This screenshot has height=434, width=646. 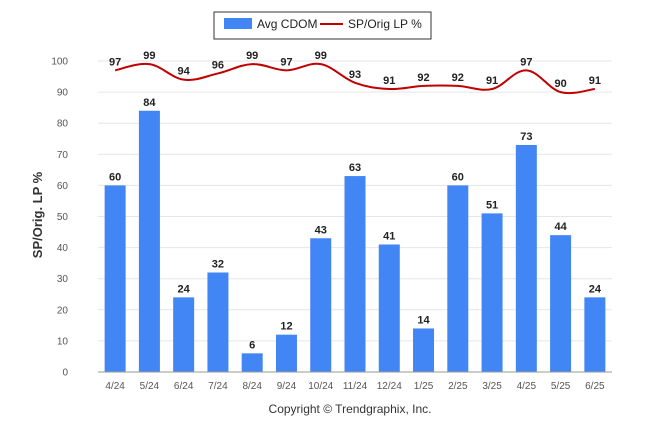 I want to click on bar-data-label: 6, so click(x=252, y=345).